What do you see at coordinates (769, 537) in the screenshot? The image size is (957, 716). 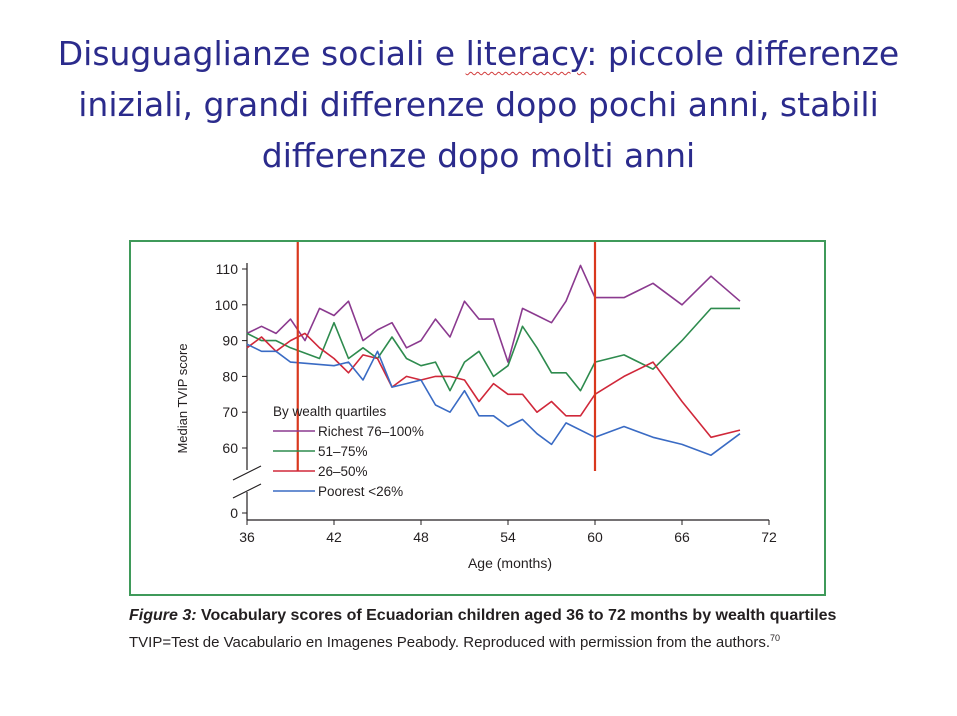 I see `x-tick-label: 72` at bounding box center [769, 537].